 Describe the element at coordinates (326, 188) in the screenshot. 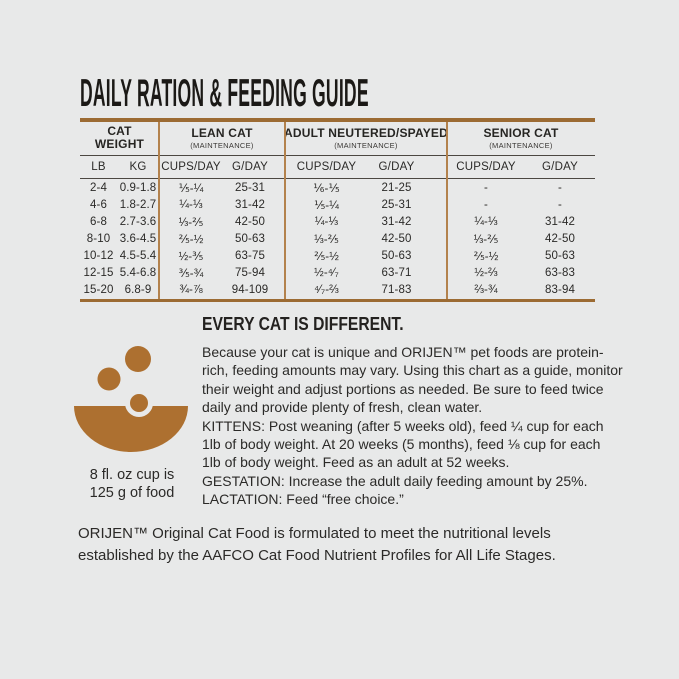

I see `table-cell: ⅙-⅕` at that location.